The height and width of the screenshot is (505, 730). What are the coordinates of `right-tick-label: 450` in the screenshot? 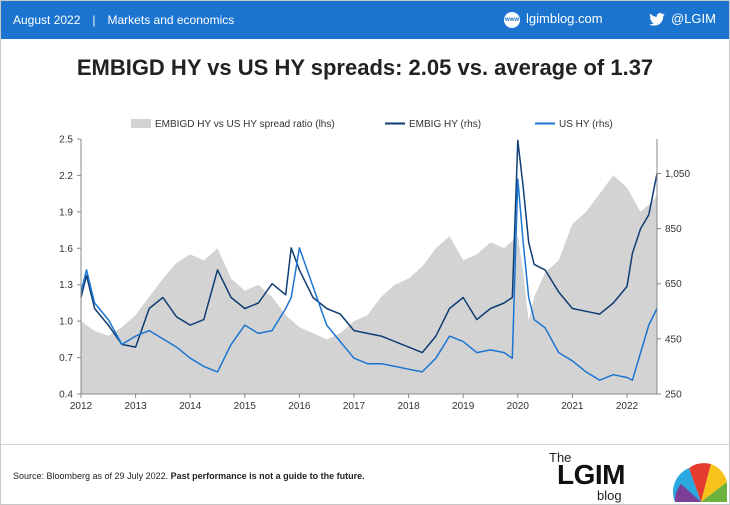 It's located at (673, 339).